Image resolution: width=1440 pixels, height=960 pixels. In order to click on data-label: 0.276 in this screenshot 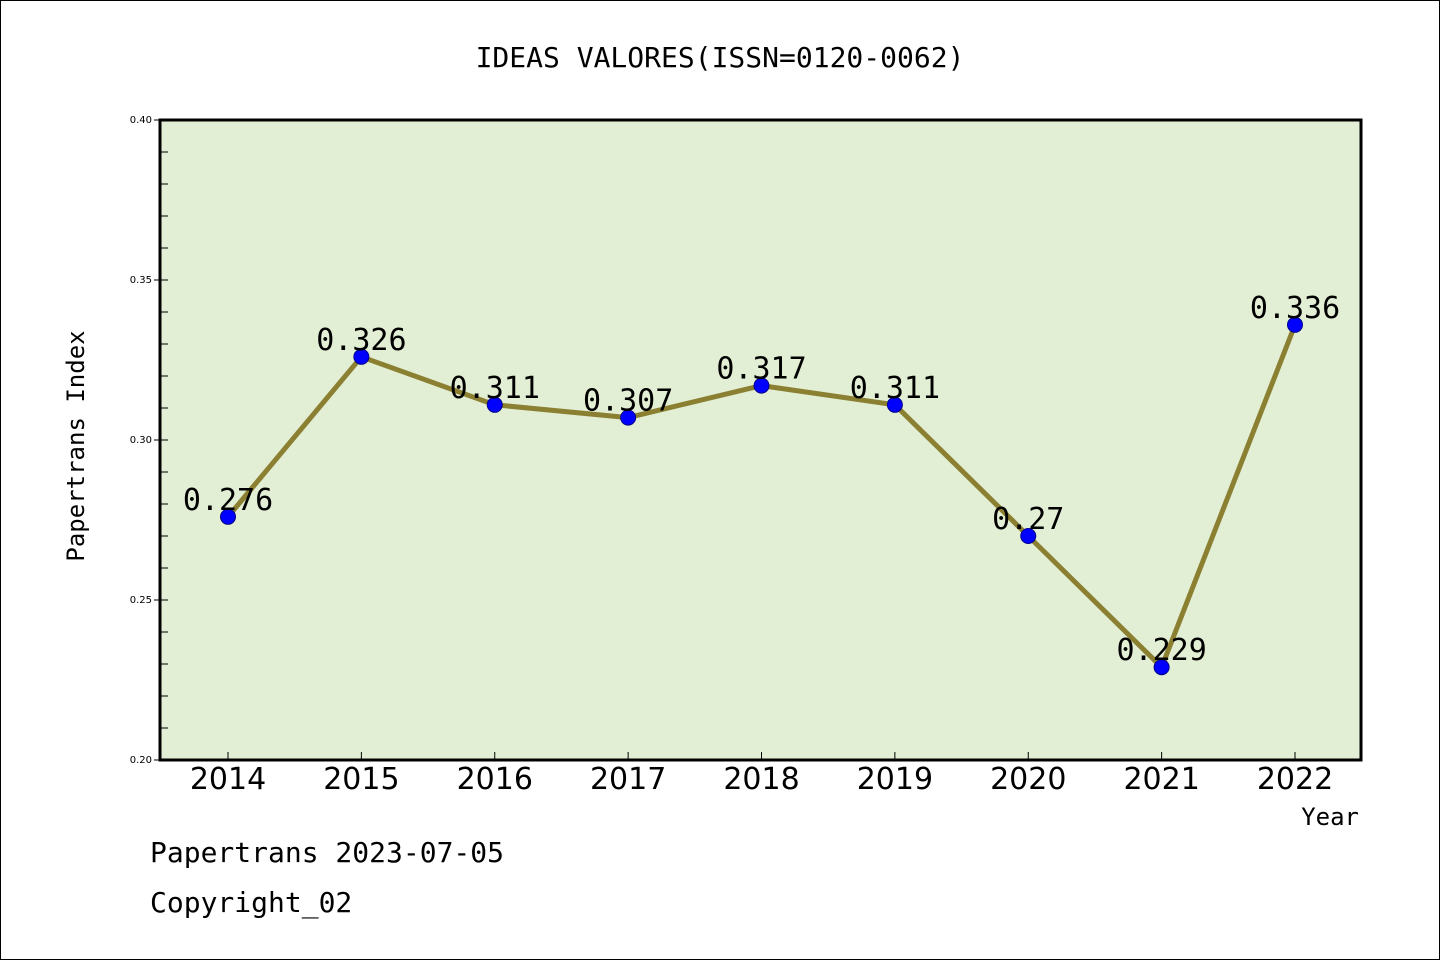, I will do `click(228, 500)`.